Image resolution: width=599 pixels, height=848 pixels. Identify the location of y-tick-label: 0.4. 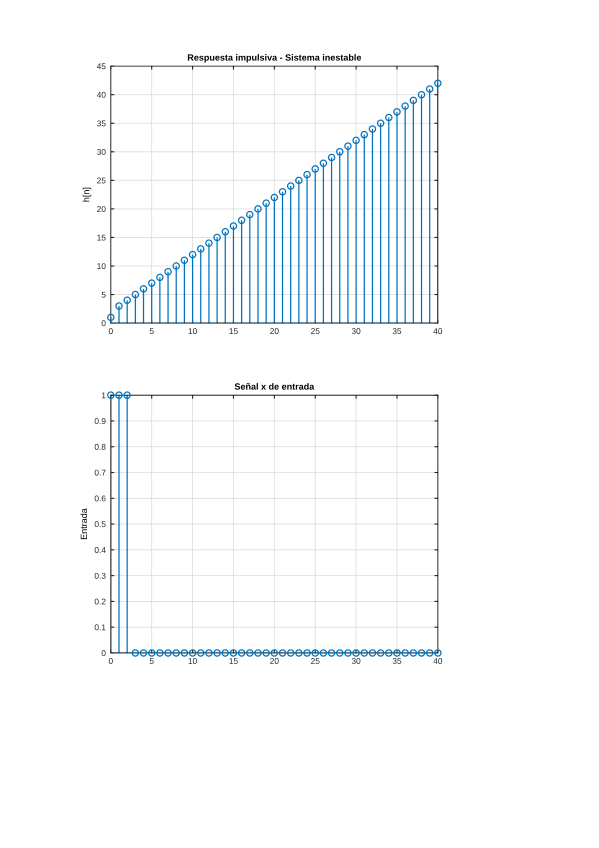
(100, 550).